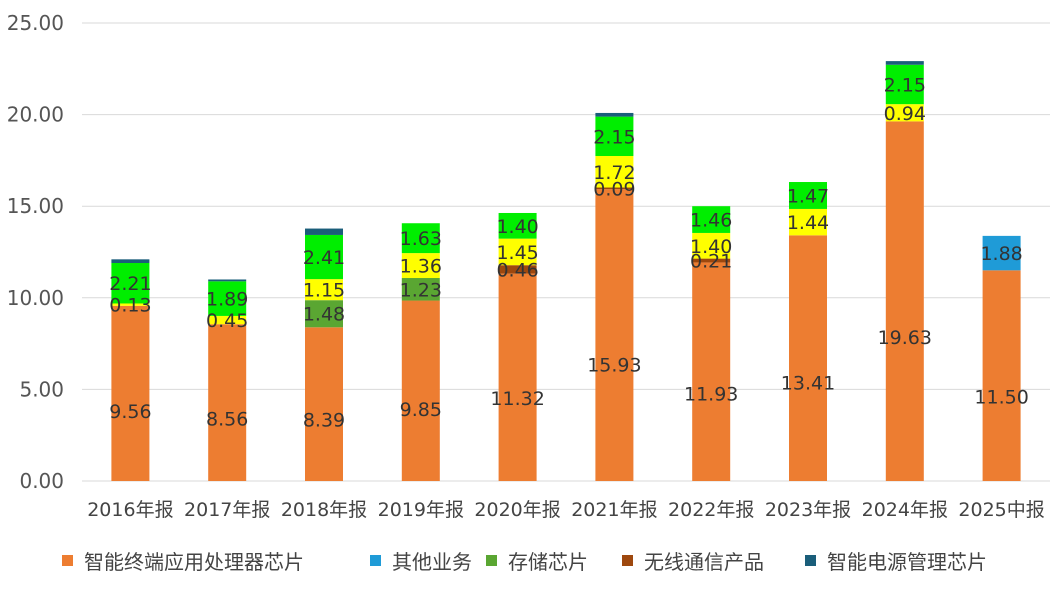  I want to click on data-label: 0.46, so click(517, 270).